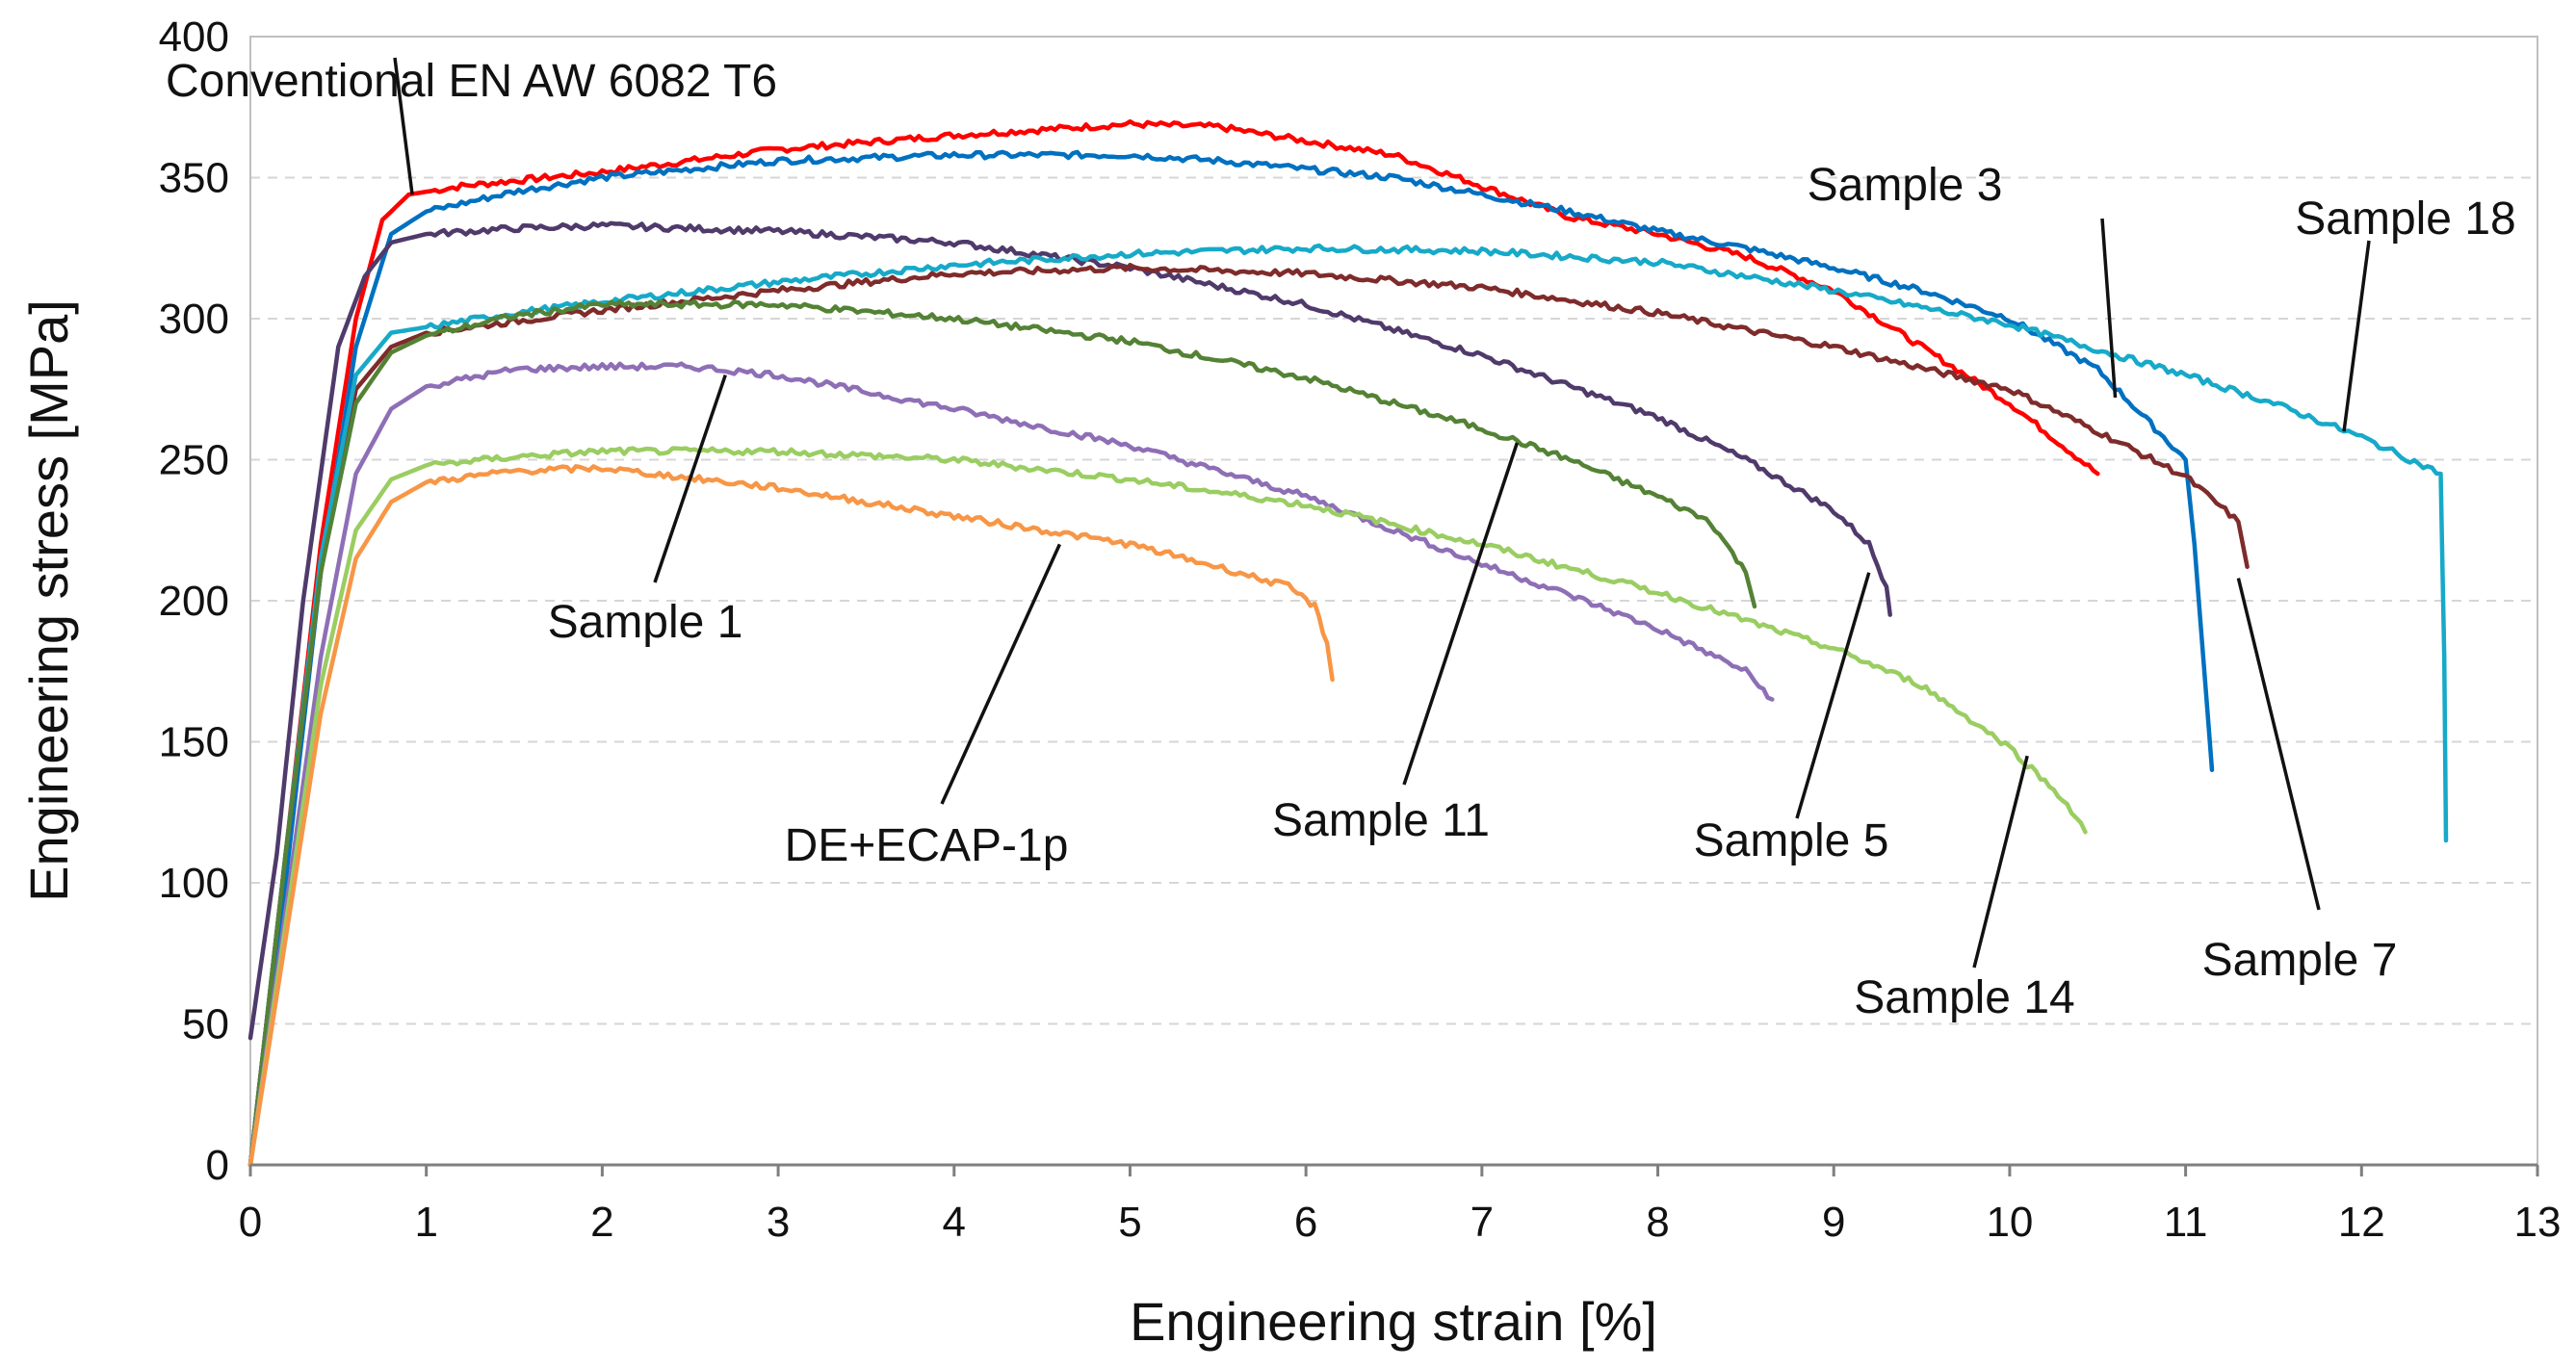  Describe the element at coordinates (1833, 1222) in the screenshot. I see `x-tick-label: 9` at that location.